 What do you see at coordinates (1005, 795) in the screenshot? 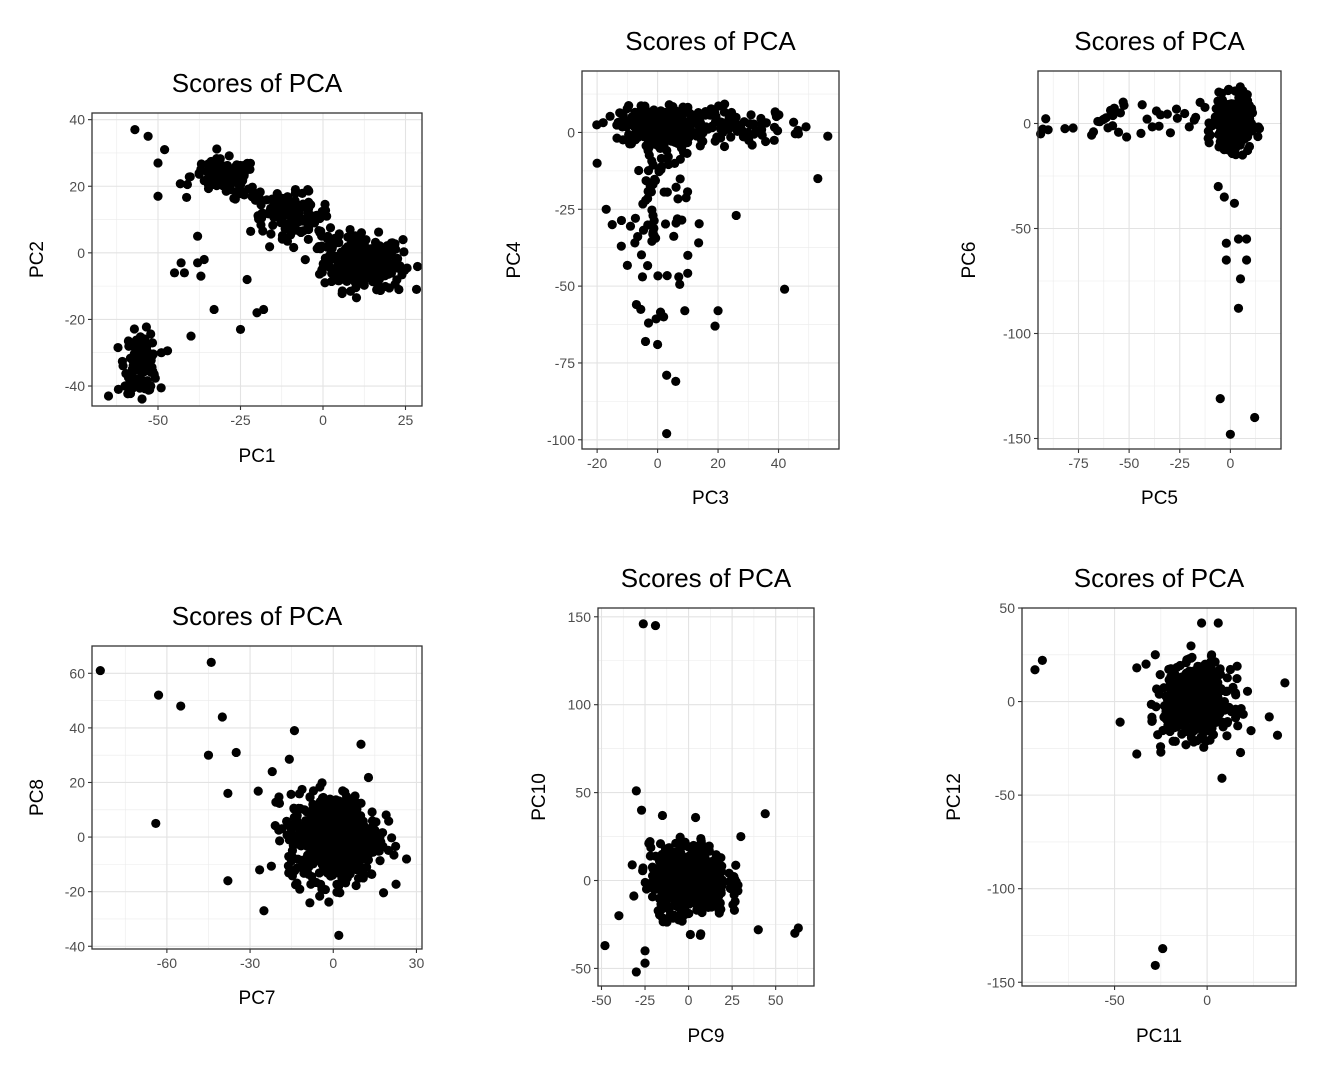
I see `y-tick-label: -50` at bounding box center [1005, 795].